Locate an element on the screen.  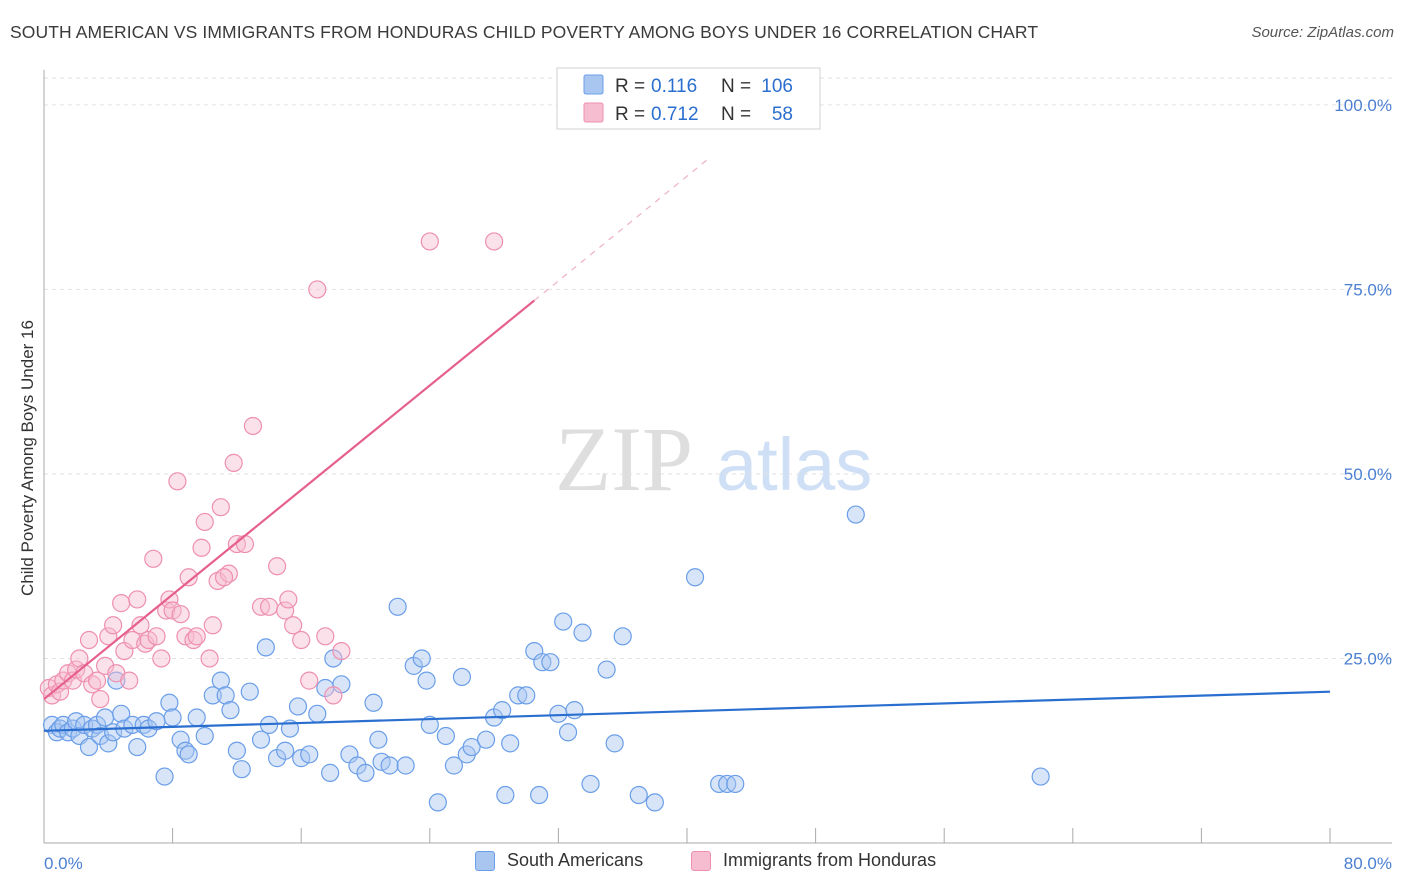
legend-swatch-immigrants-from-honduras is located at coordinates (701, 860).